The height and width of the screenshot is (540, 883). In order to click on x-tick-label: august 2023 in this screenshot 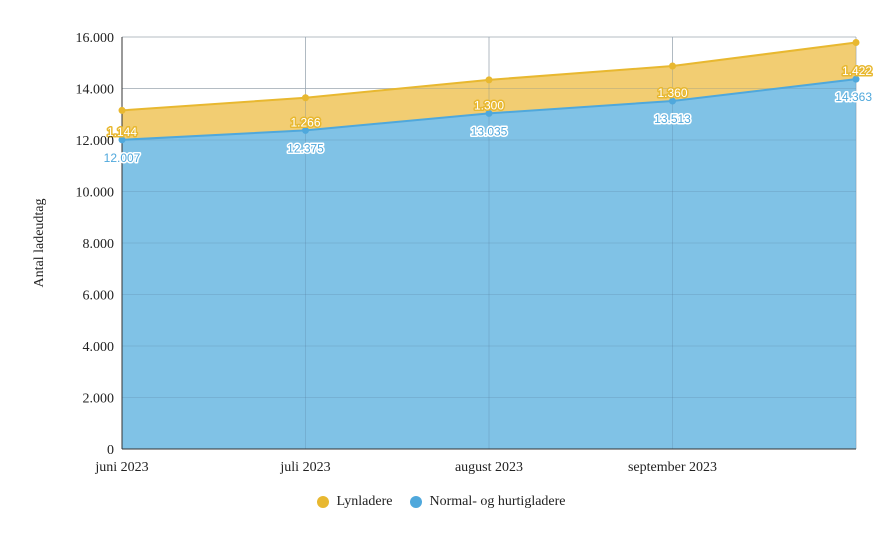, I will do `click(489, 467)`.